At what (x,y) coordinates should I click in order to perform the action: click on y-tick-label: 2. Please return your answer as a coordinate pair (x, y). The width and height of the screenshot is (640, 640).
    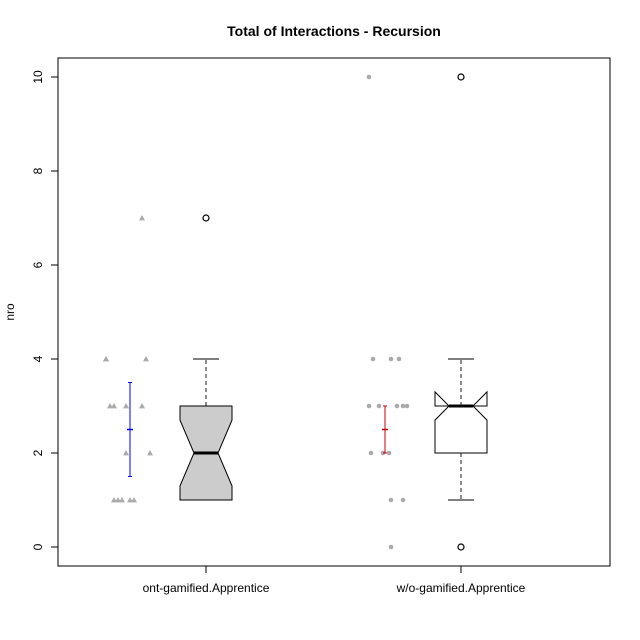
    Looking at the image, I should click on (38, 452).